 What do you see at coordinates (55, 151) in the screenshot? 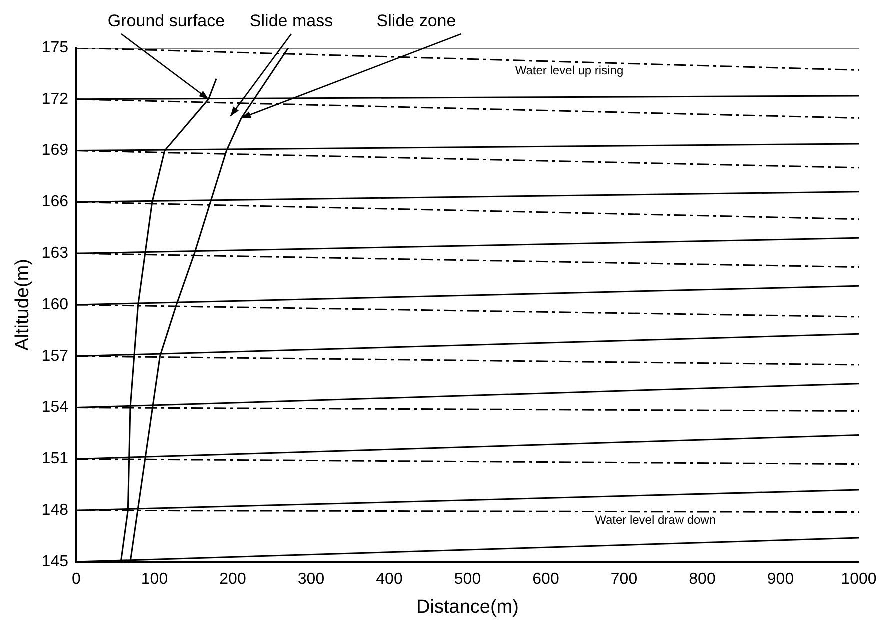
I see `y-tick-label: 169` at bounding box center [55, 151].